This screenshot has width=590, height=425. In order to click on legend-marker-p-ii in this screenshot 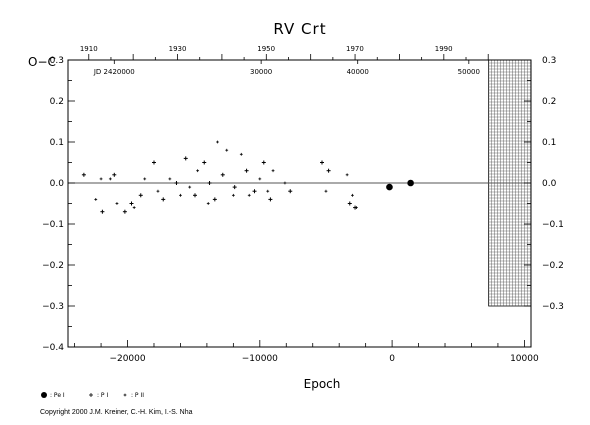, I will do `click(125, 395)`.